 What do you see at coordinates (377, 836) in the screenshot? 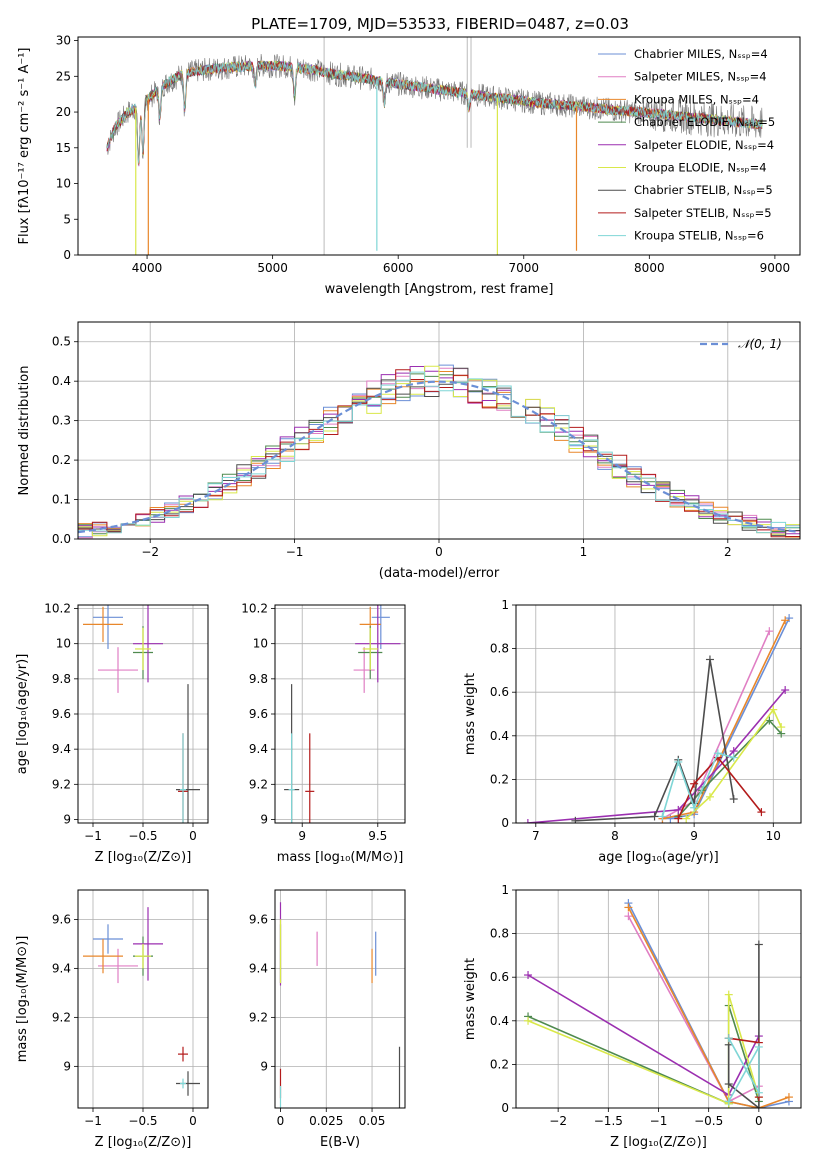
I see `x-tick-label: 9.5` at bounding box center [377, 836].